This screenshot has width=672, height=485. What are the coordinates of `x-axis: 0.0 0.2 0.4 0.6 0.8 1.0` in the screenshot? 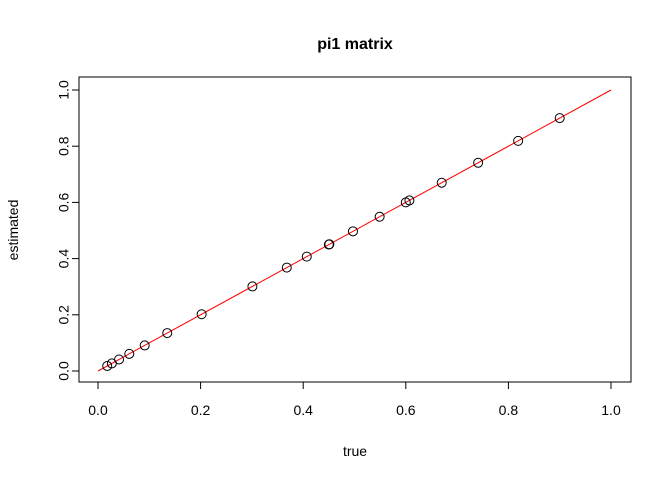 It's located at (354, 399).